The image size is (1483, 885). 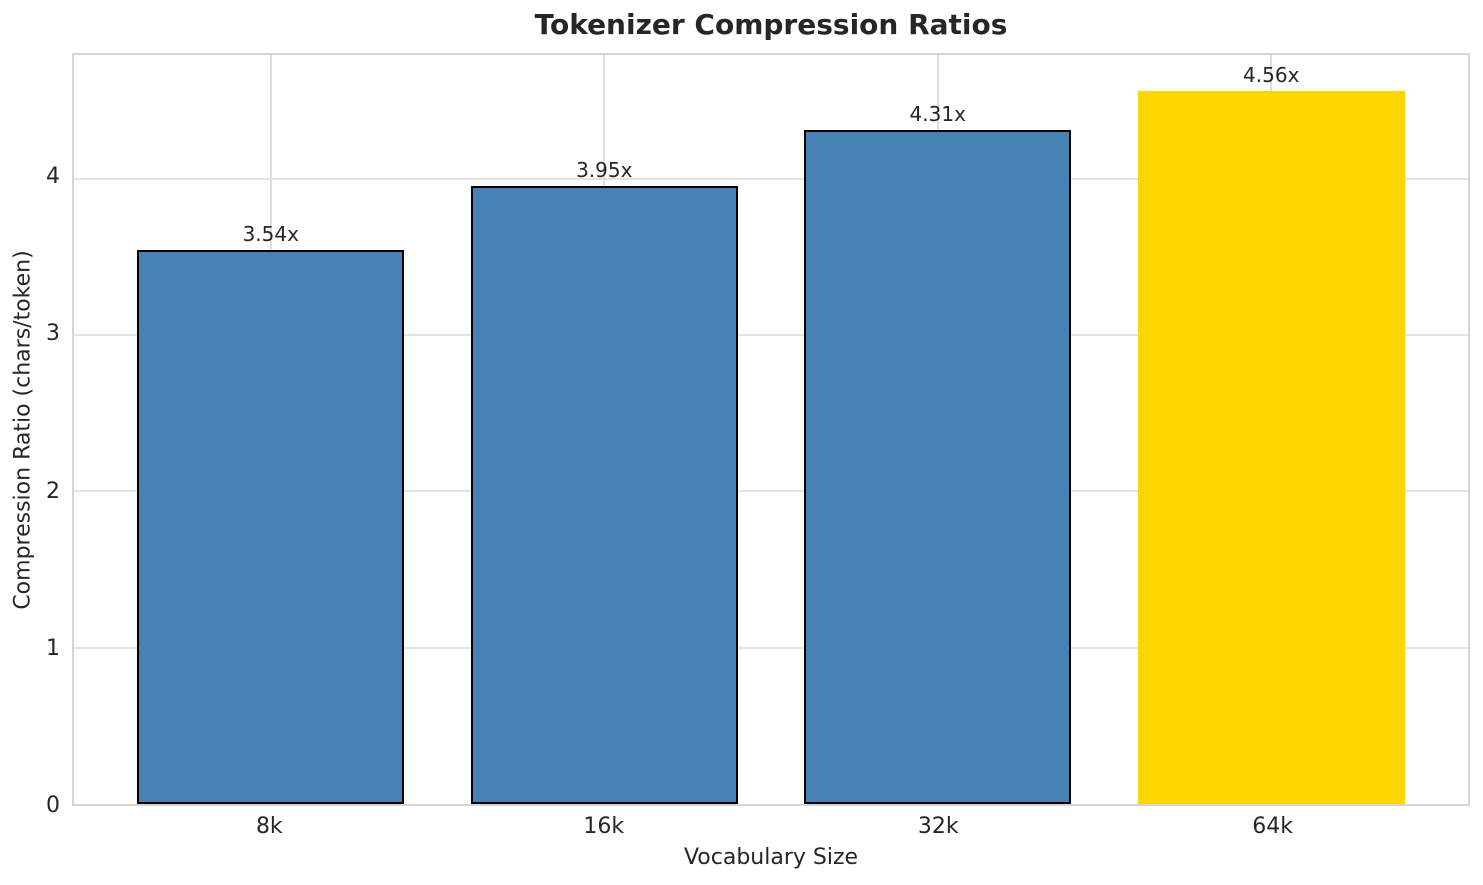 What do you see at coordinates (604, 495) in the screenshot?
I see `bar-16k` at bounding box center [604, 495].